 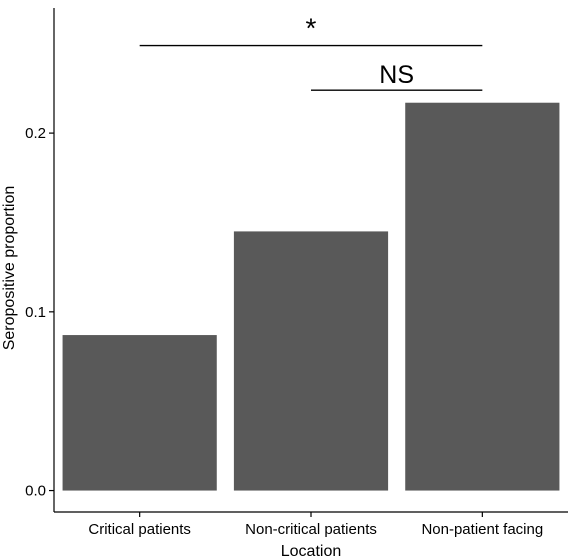 What do you see at coordinates (35, 312) in the screenshot?
I see `y-tick-label: 0.1` at bounding box center [35, 312].